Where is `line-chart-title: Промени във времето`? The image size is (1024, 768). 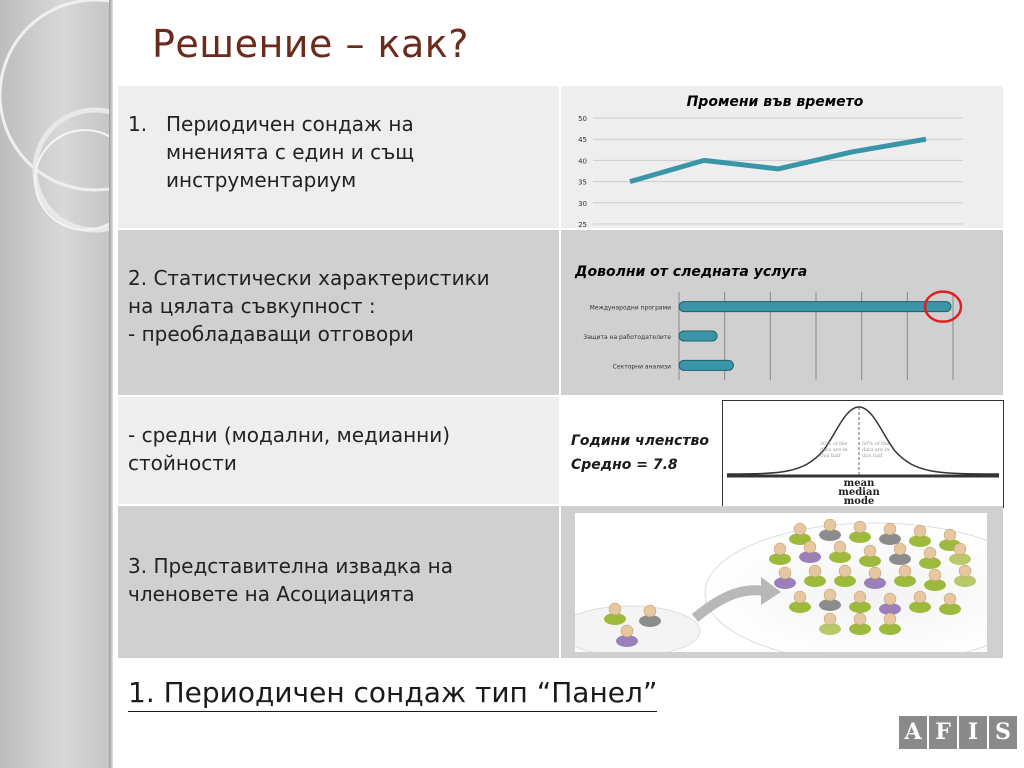 line-chart-title: Промени във времето is located at coordinates (775, 102).